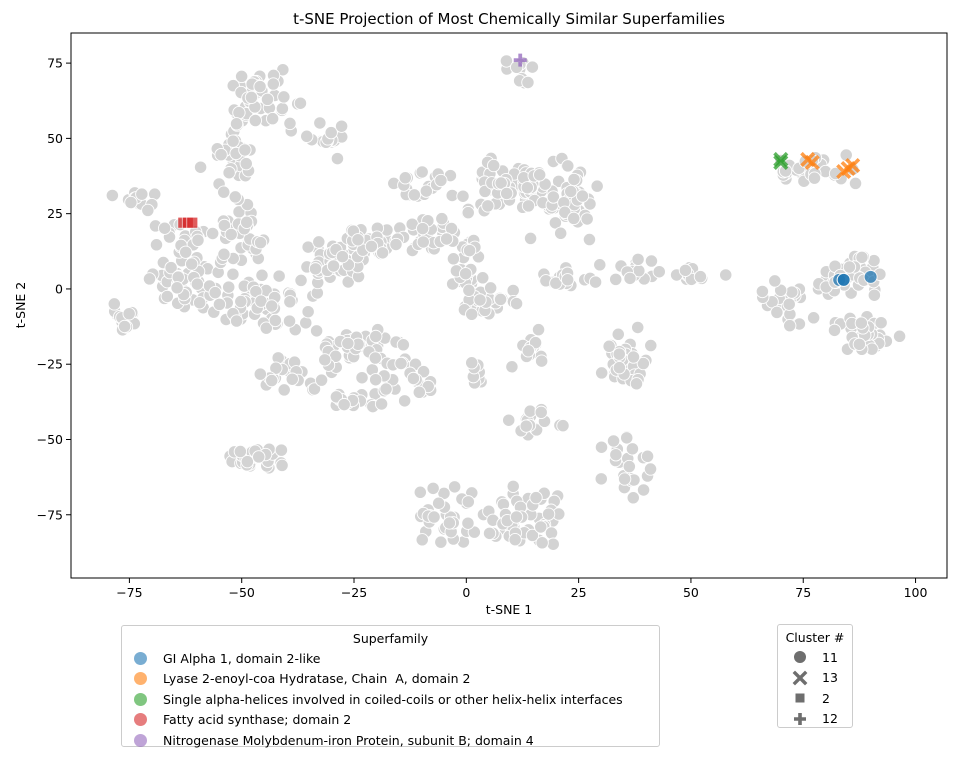  Describe the element at coordinates (509, 609) in the screenshot. I see `x-axis-label: t-SNE 1` at that location.